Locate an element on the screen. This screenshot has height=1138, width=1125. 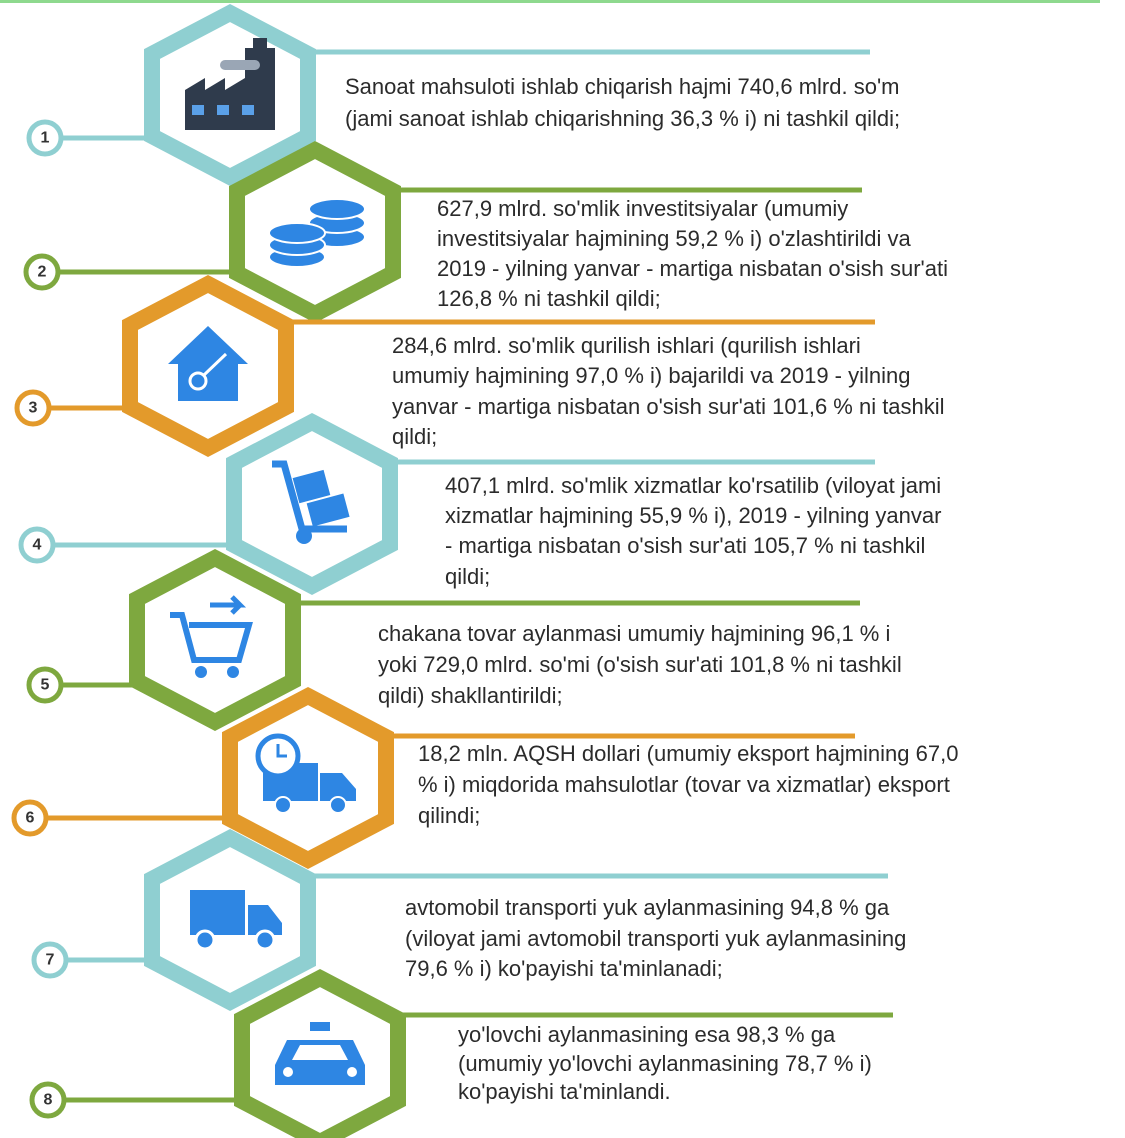
icon-hand is located at coordinates (281, 751).